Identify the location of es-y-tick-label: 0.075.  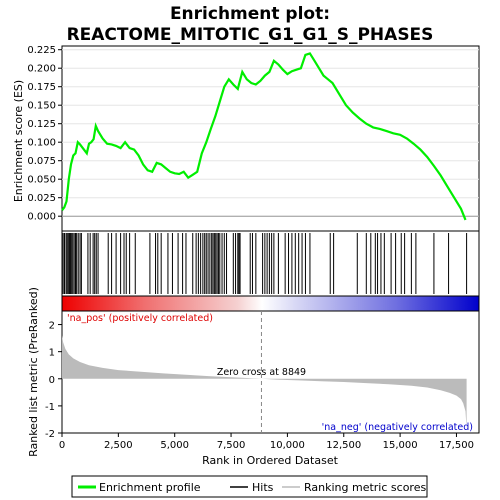
(41, 161).